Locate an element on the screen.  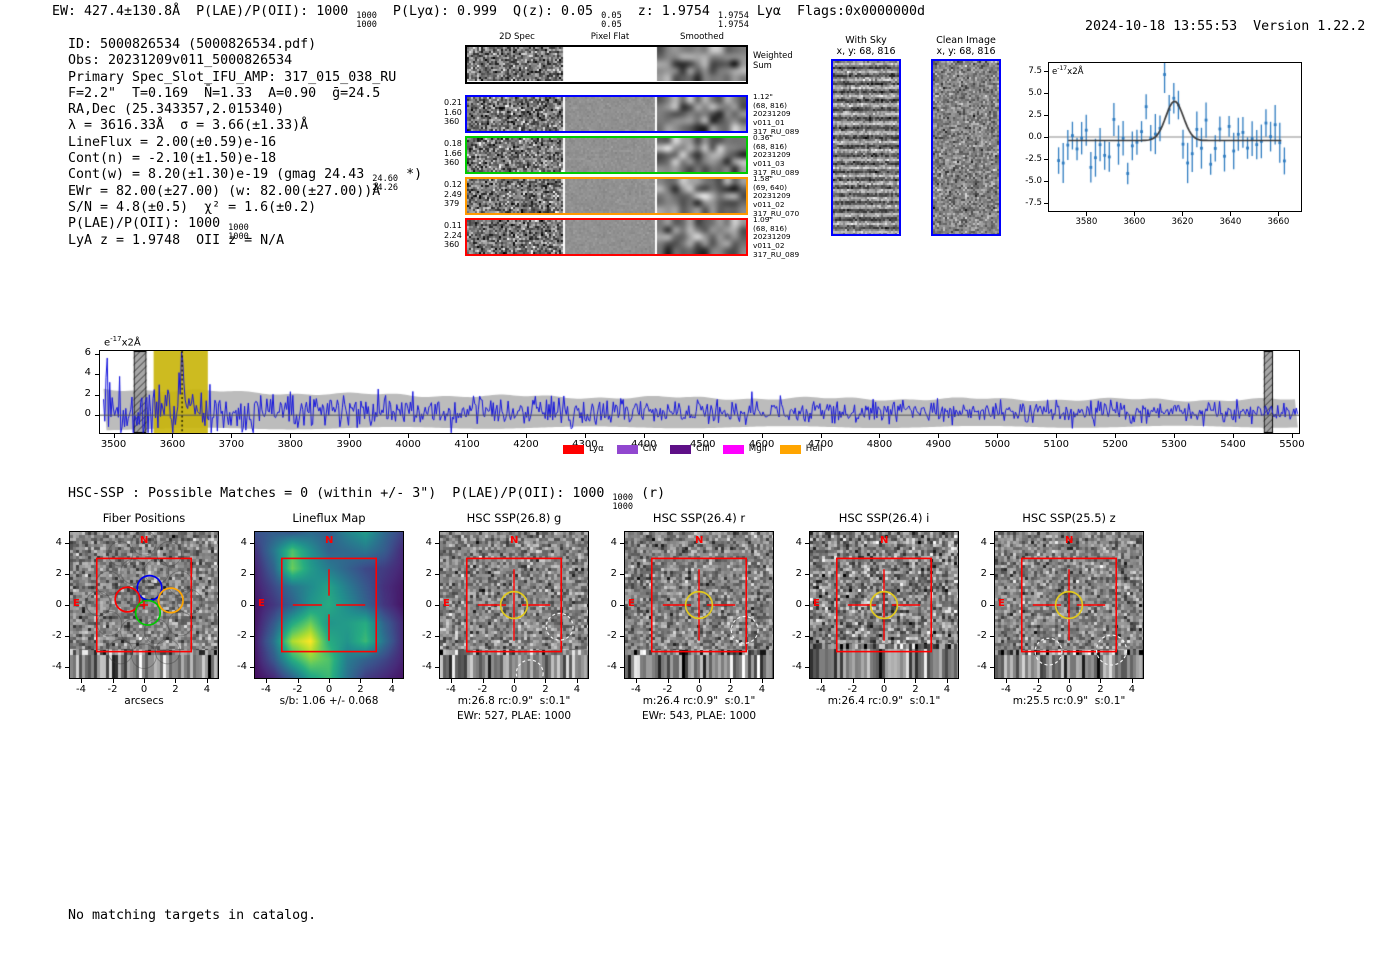
cutout-title-6: HSC SSP(25.5) z is located at coordinates (1069, 518).